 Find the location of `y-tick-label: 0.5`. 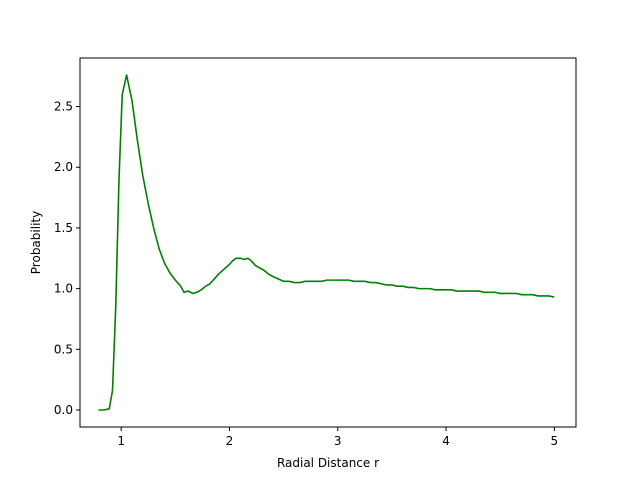

y-tick-label: 0.5 is located at coordinates (63, 349).